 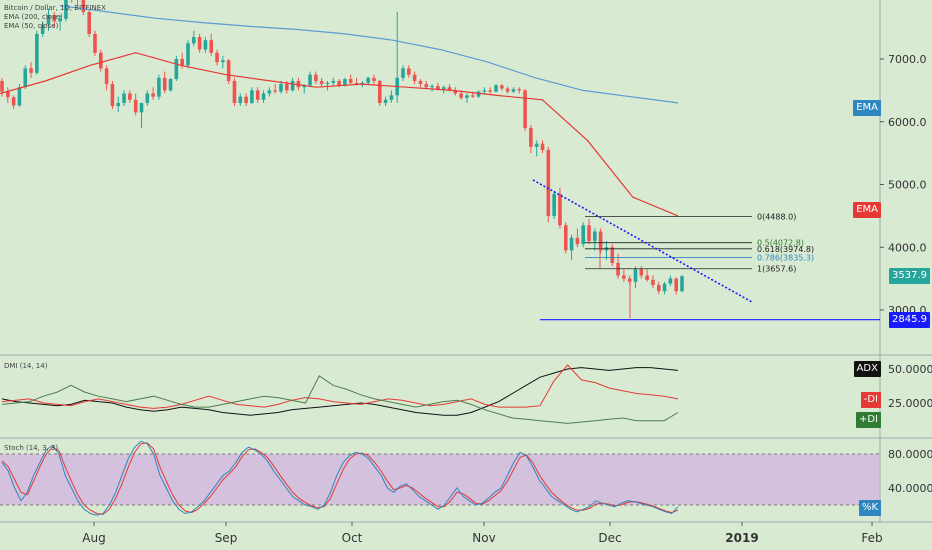 What do you see at coordinates (642, 241) in the screenshot?
I see `dotted-trendline` at bounding box center [642, 241].